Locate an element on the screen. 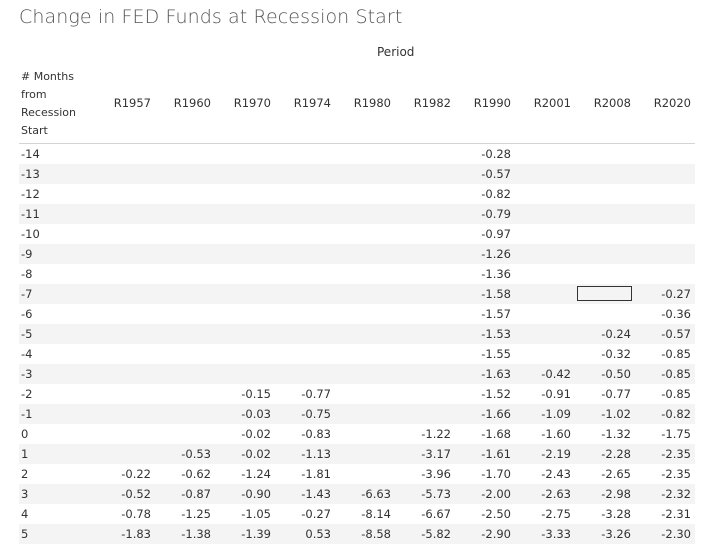 This screenshot has height=552, width=701. table-cell: -0.78 is located at coordinates (136, 514).